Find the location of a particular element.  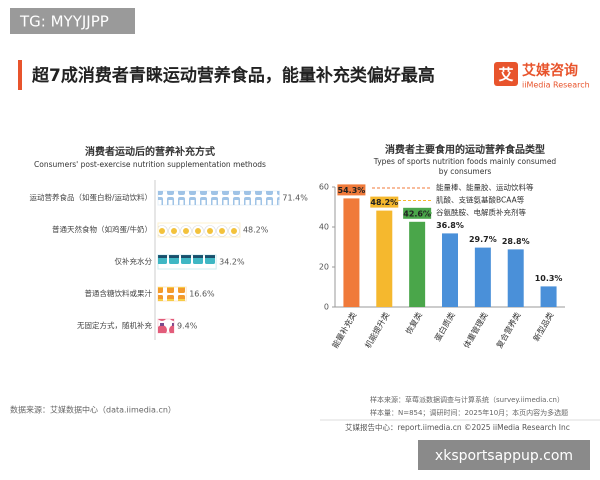

value-label: 54.3% is located at coordinates (352, 190).